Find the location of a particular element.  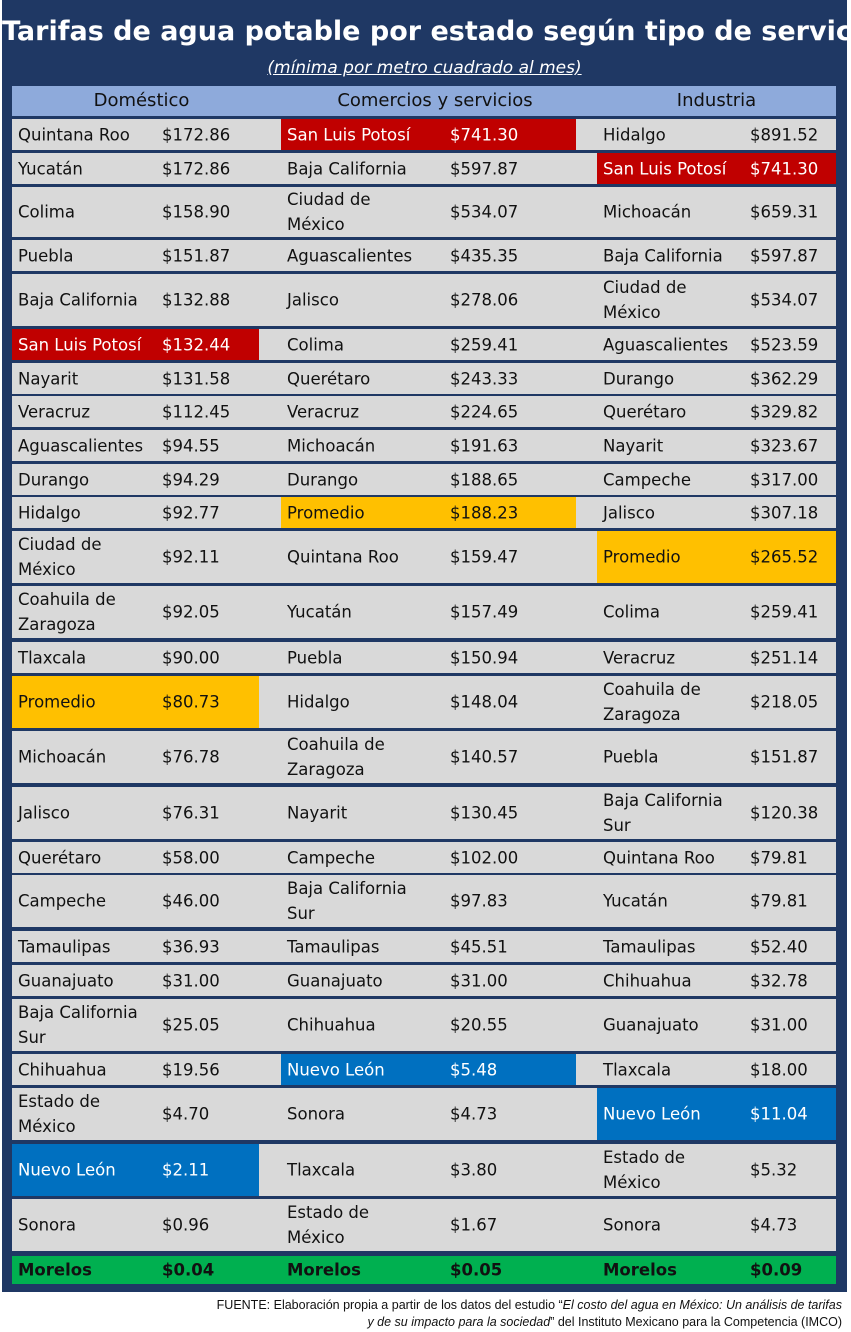

table-cell: Estado de México $4.70 is located at coordinates (135, 1114).